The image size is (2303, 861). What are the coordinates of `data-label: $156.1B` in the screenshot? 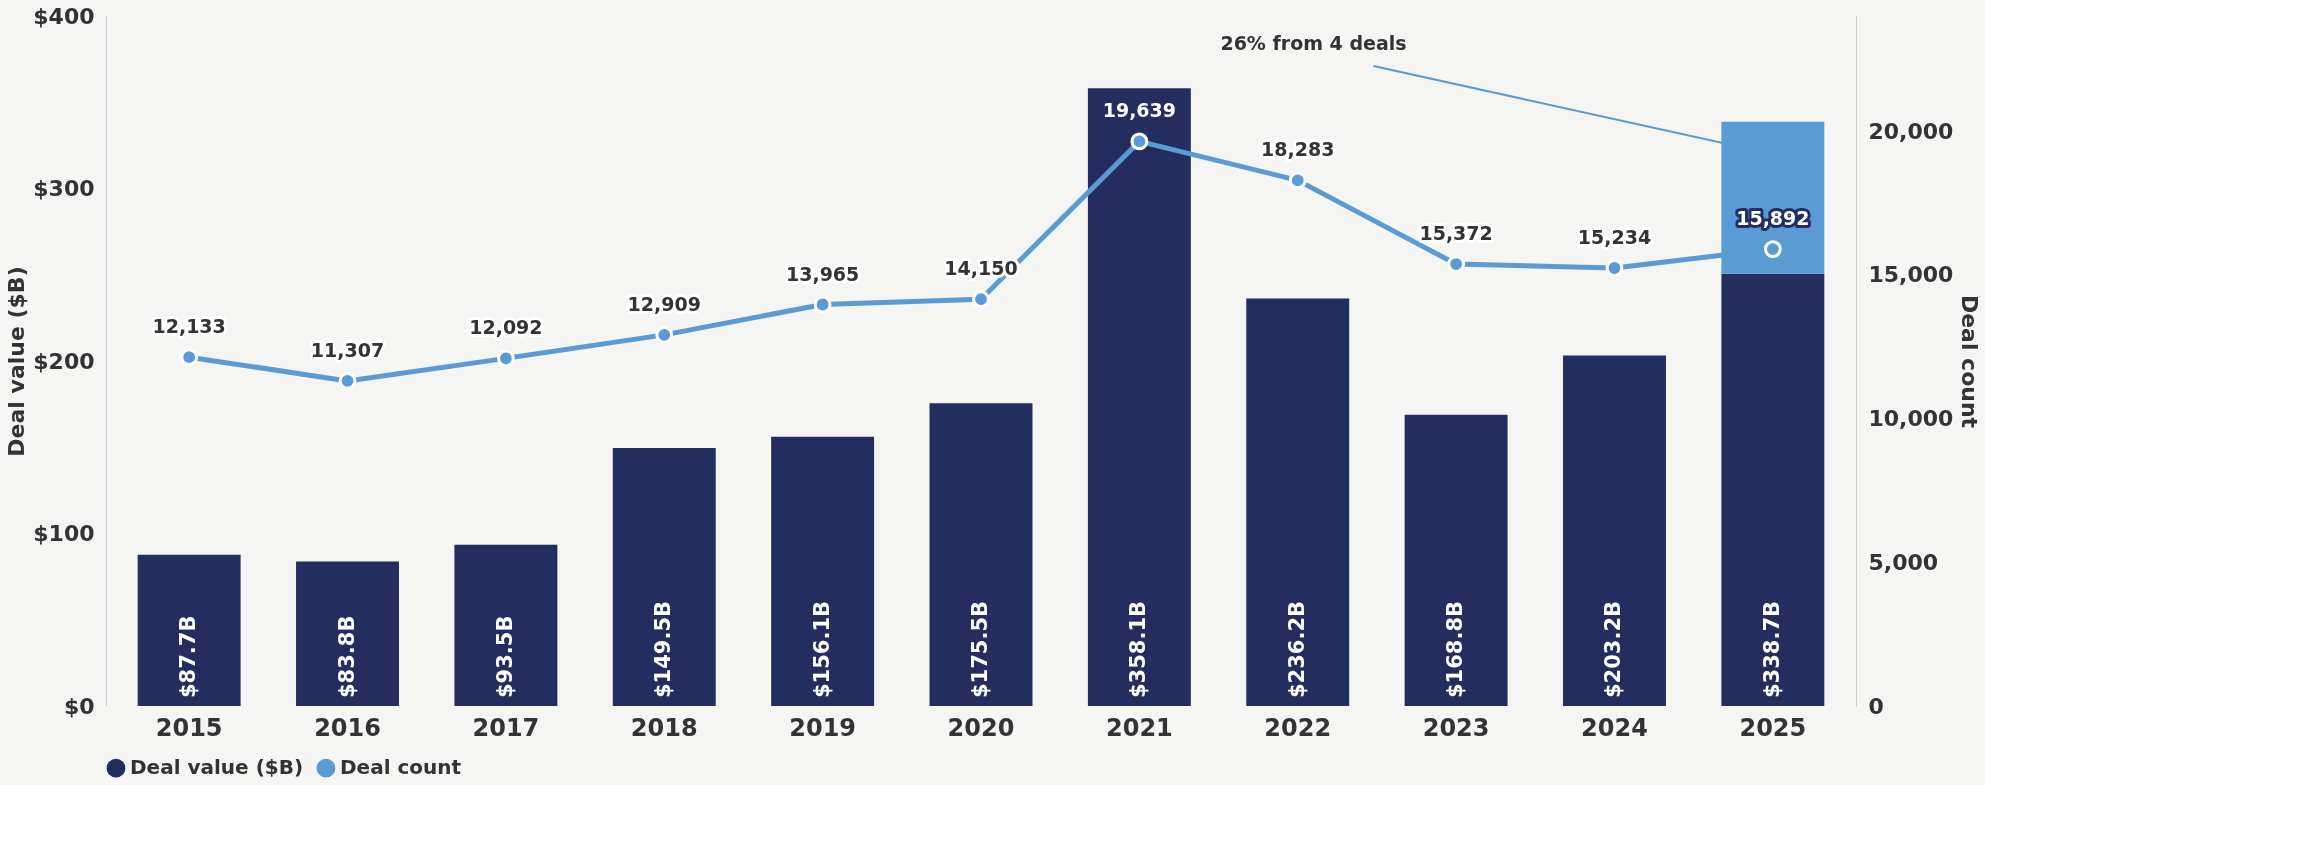 It's located at (821, 649).